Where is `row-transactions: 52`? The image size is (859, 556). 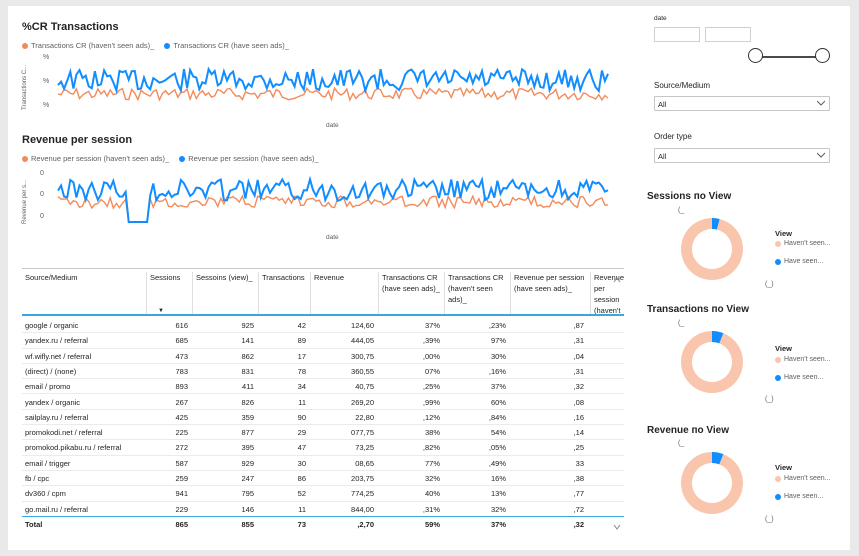
row-transactions: 52 is located at coordinates (301, 494).